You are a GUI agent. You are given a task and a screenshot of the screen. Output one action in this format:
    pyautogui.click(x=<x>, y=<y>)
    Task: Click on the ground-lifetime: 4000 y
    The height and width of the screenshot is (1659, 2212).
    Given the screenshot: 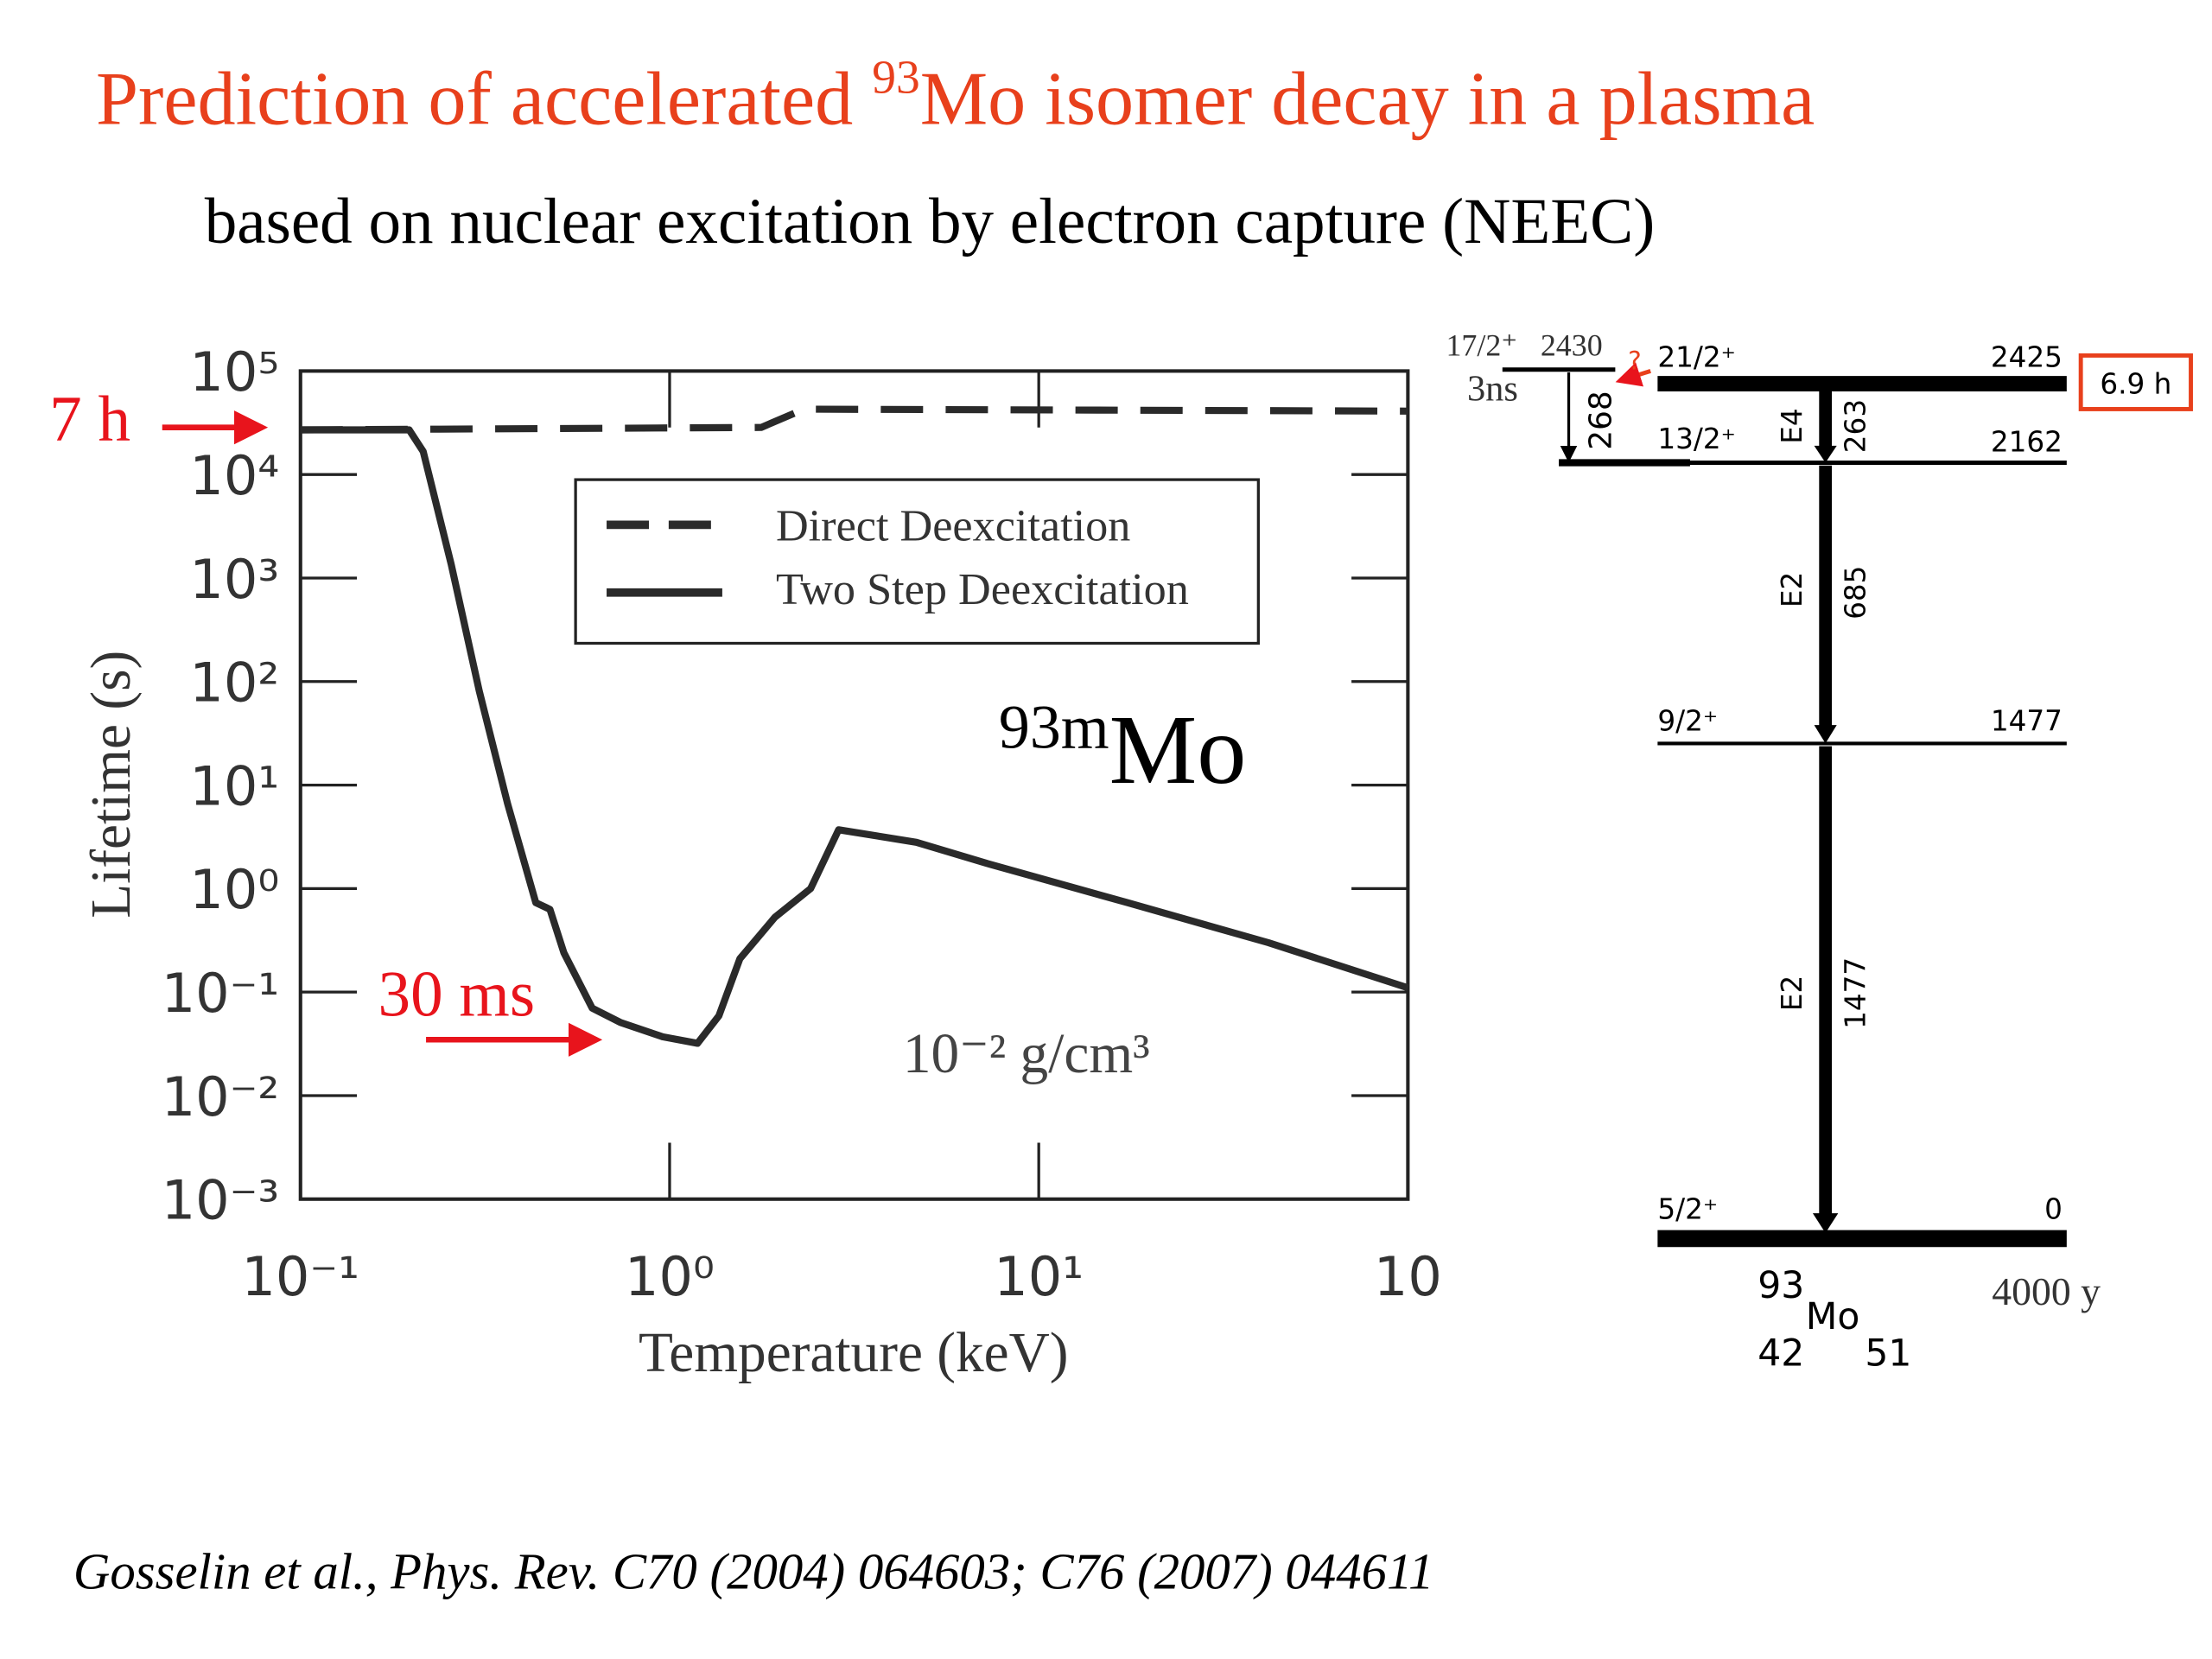 What is the action you would take?
    pyautogui.click(x=2046, y=1291)
    